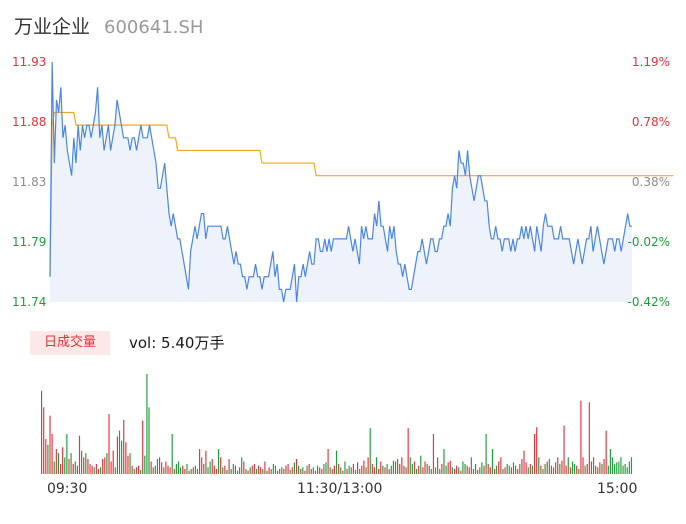  Describe the element at coordinates (67, 489) in the screenshot. I see `x-tick-label: 09:30` at that location.